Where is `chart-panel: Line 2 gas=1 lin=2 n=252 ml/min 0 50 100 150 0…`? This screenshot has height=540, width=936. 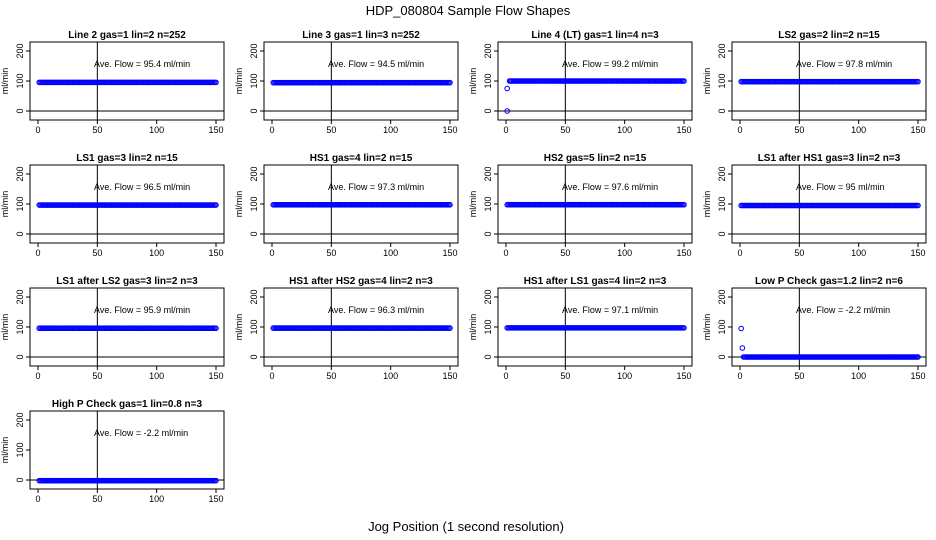
chart-panel: Line 2 gas=1 lin=2 n=252 ml/min 0 50 100 150 0… is located at coordinates (112, 82).